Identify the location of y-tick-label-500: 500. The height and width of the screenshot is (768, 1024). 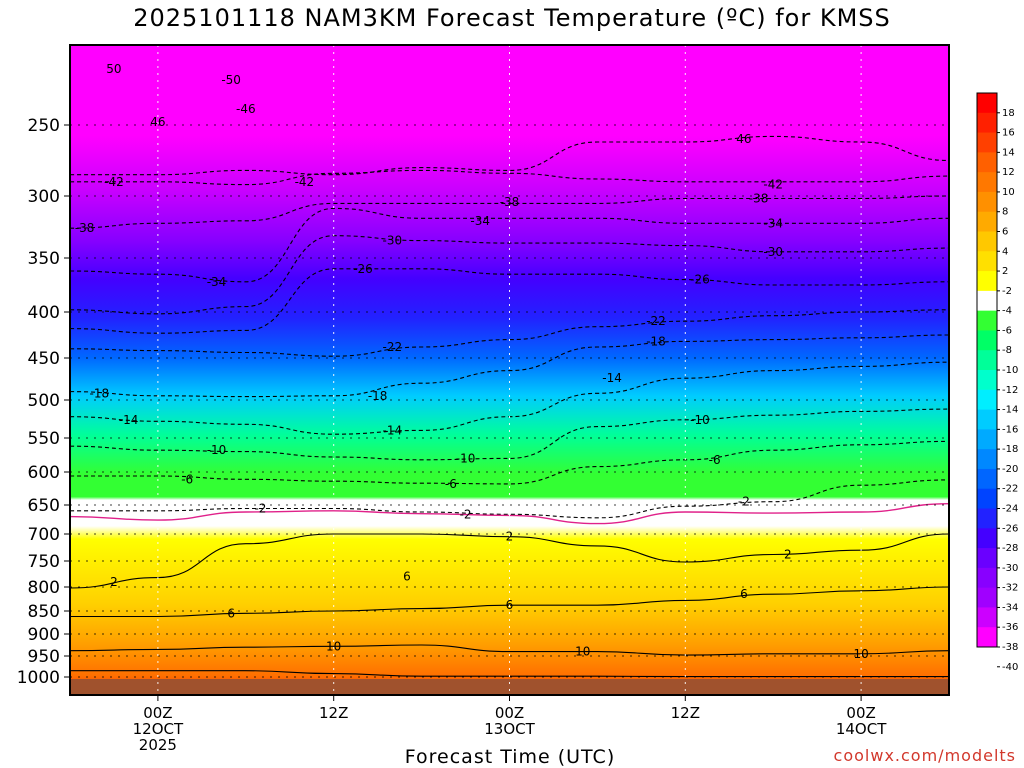
(44, 401).